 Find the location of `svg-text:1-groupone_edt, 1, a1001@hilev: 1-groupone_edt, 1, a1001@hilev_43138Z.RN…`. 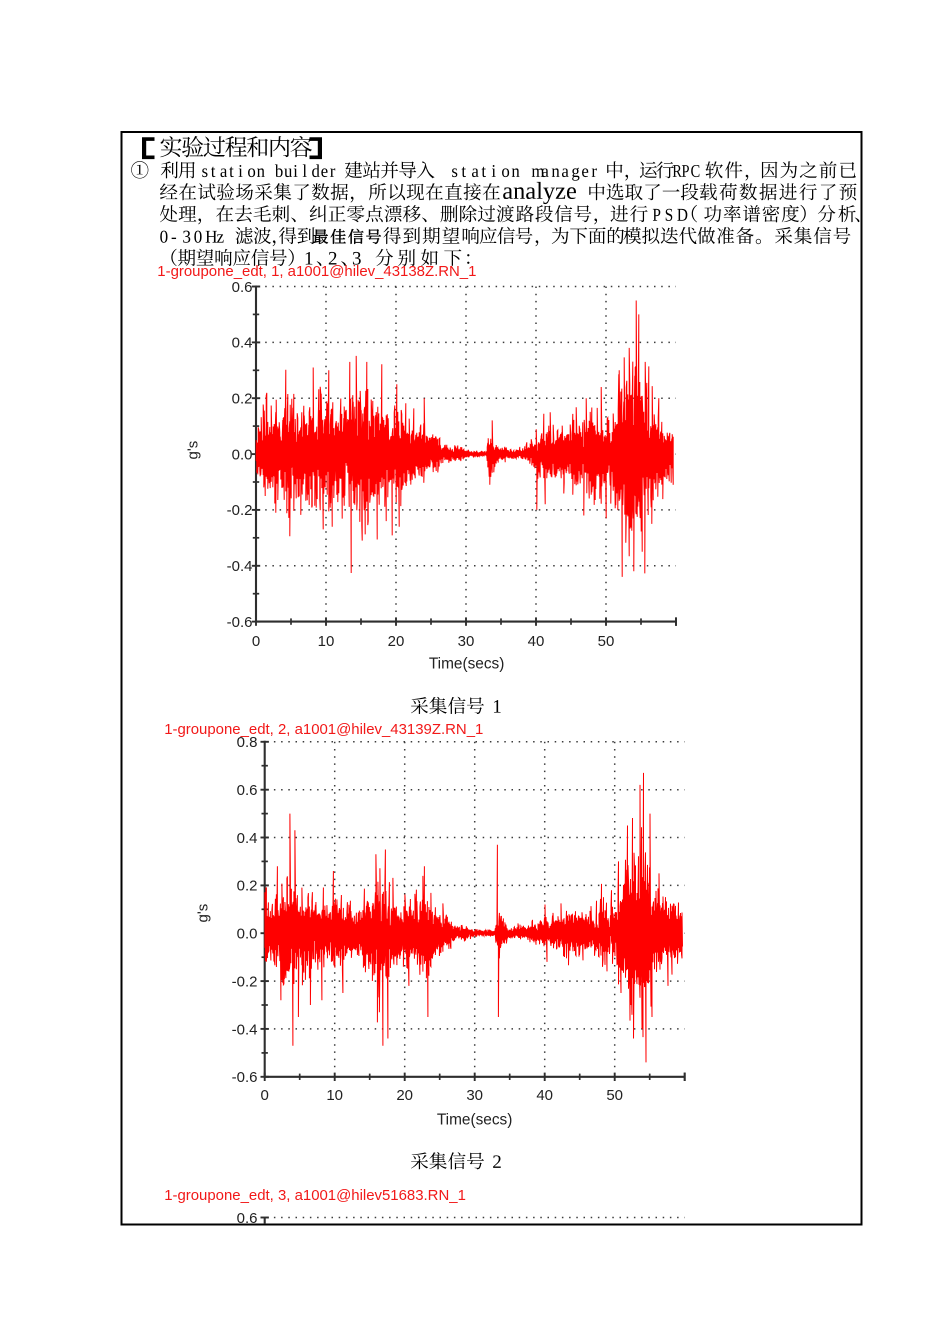

svg-text:1-groupone_edt, 1, a1001@hilev: 1-groupone_edt, 1, a1001@hilev_43138Z.RN… is located at coordinates (316, 271).